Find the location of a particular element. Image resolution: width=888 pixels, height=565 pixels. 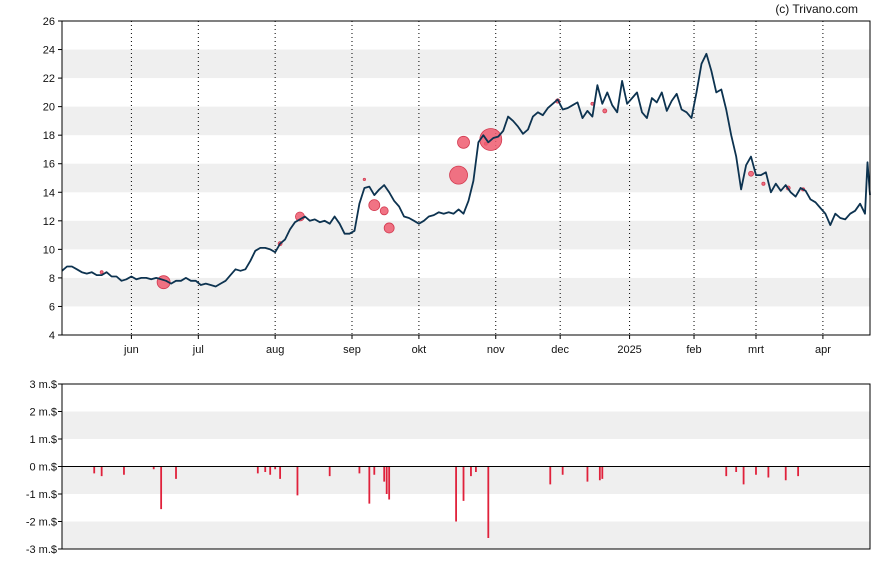

x-tick-label: jun is located at coordinates (131, 350).